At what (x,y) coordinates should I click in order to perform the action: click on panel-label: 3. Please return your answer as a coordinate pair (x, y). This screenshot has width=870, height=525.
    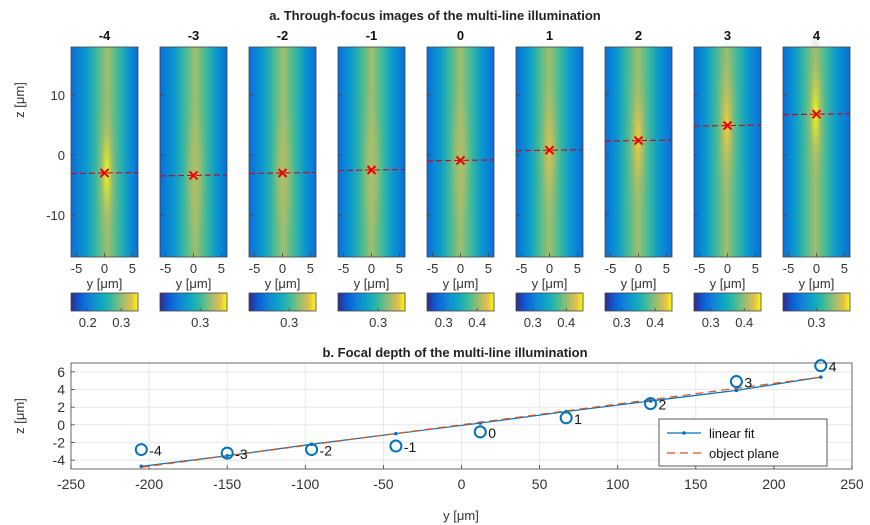
    Looking at the image, I should click on (727, 35).